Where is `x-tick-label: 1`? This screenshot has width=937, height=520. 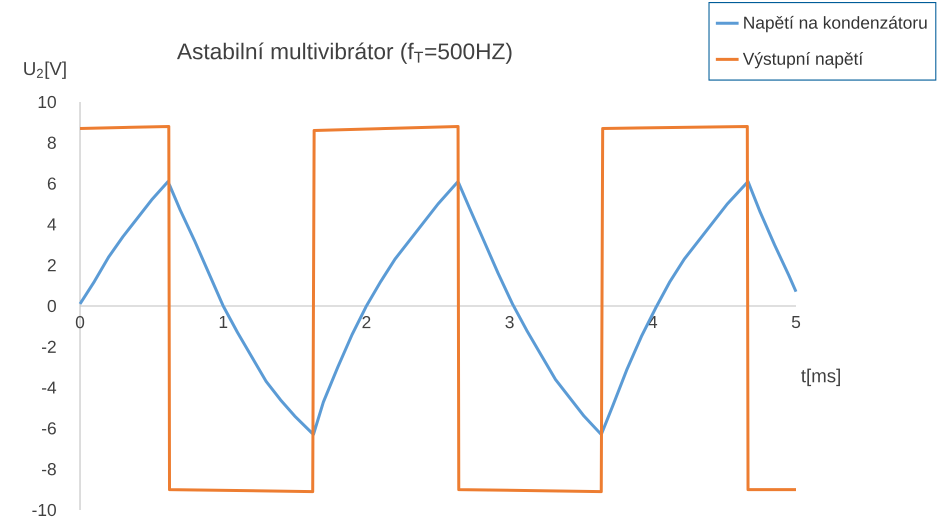
x-tick-label: 1 is located at coordinates (224, 322).